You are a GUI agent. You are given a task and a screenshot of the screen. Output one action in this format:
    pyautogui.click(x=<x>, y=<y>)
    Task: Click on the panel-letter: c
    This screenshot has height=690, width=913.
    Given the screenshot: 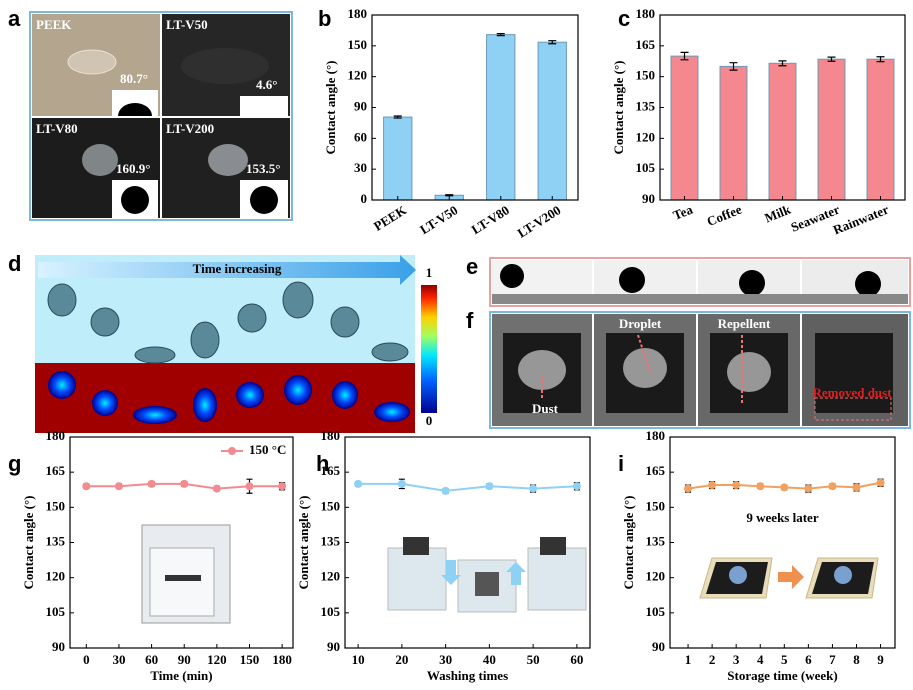 What is the action you would take?
    pyautogui.click(x=624, y=18)
    